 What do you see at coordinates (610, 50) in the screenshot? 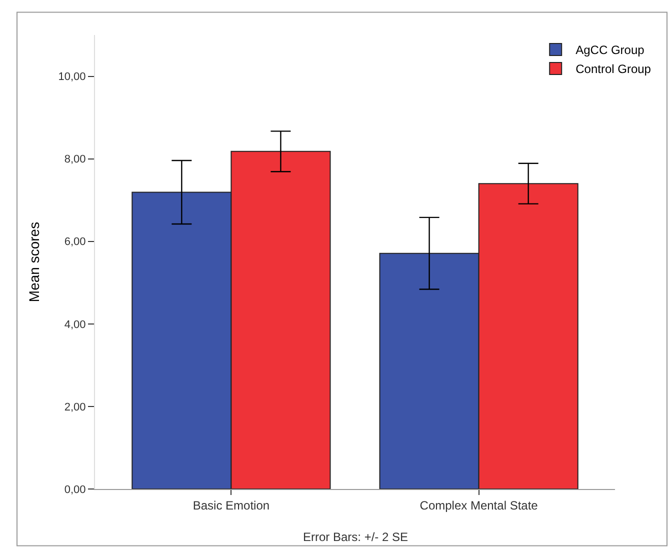
I see `legend-label: AgCC Group` at bounding box center [610, 50].